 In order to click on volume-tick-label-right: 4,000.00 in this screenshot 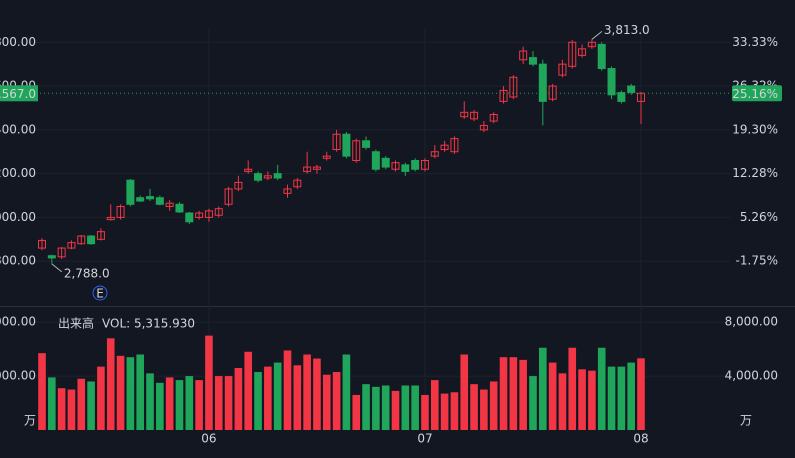, I will do `click(751, 376)`.